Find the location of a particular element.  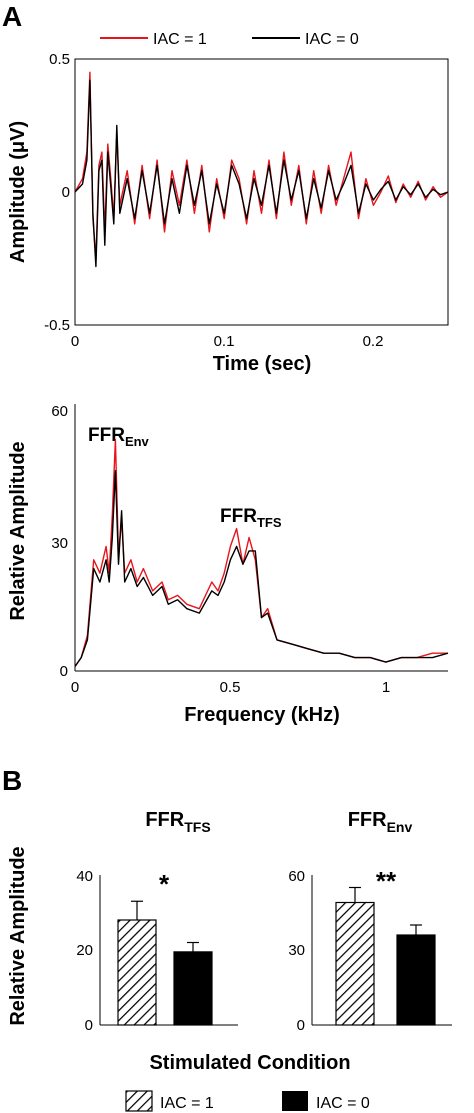

panel-a-letter: A is located at coordinates (12, 16).